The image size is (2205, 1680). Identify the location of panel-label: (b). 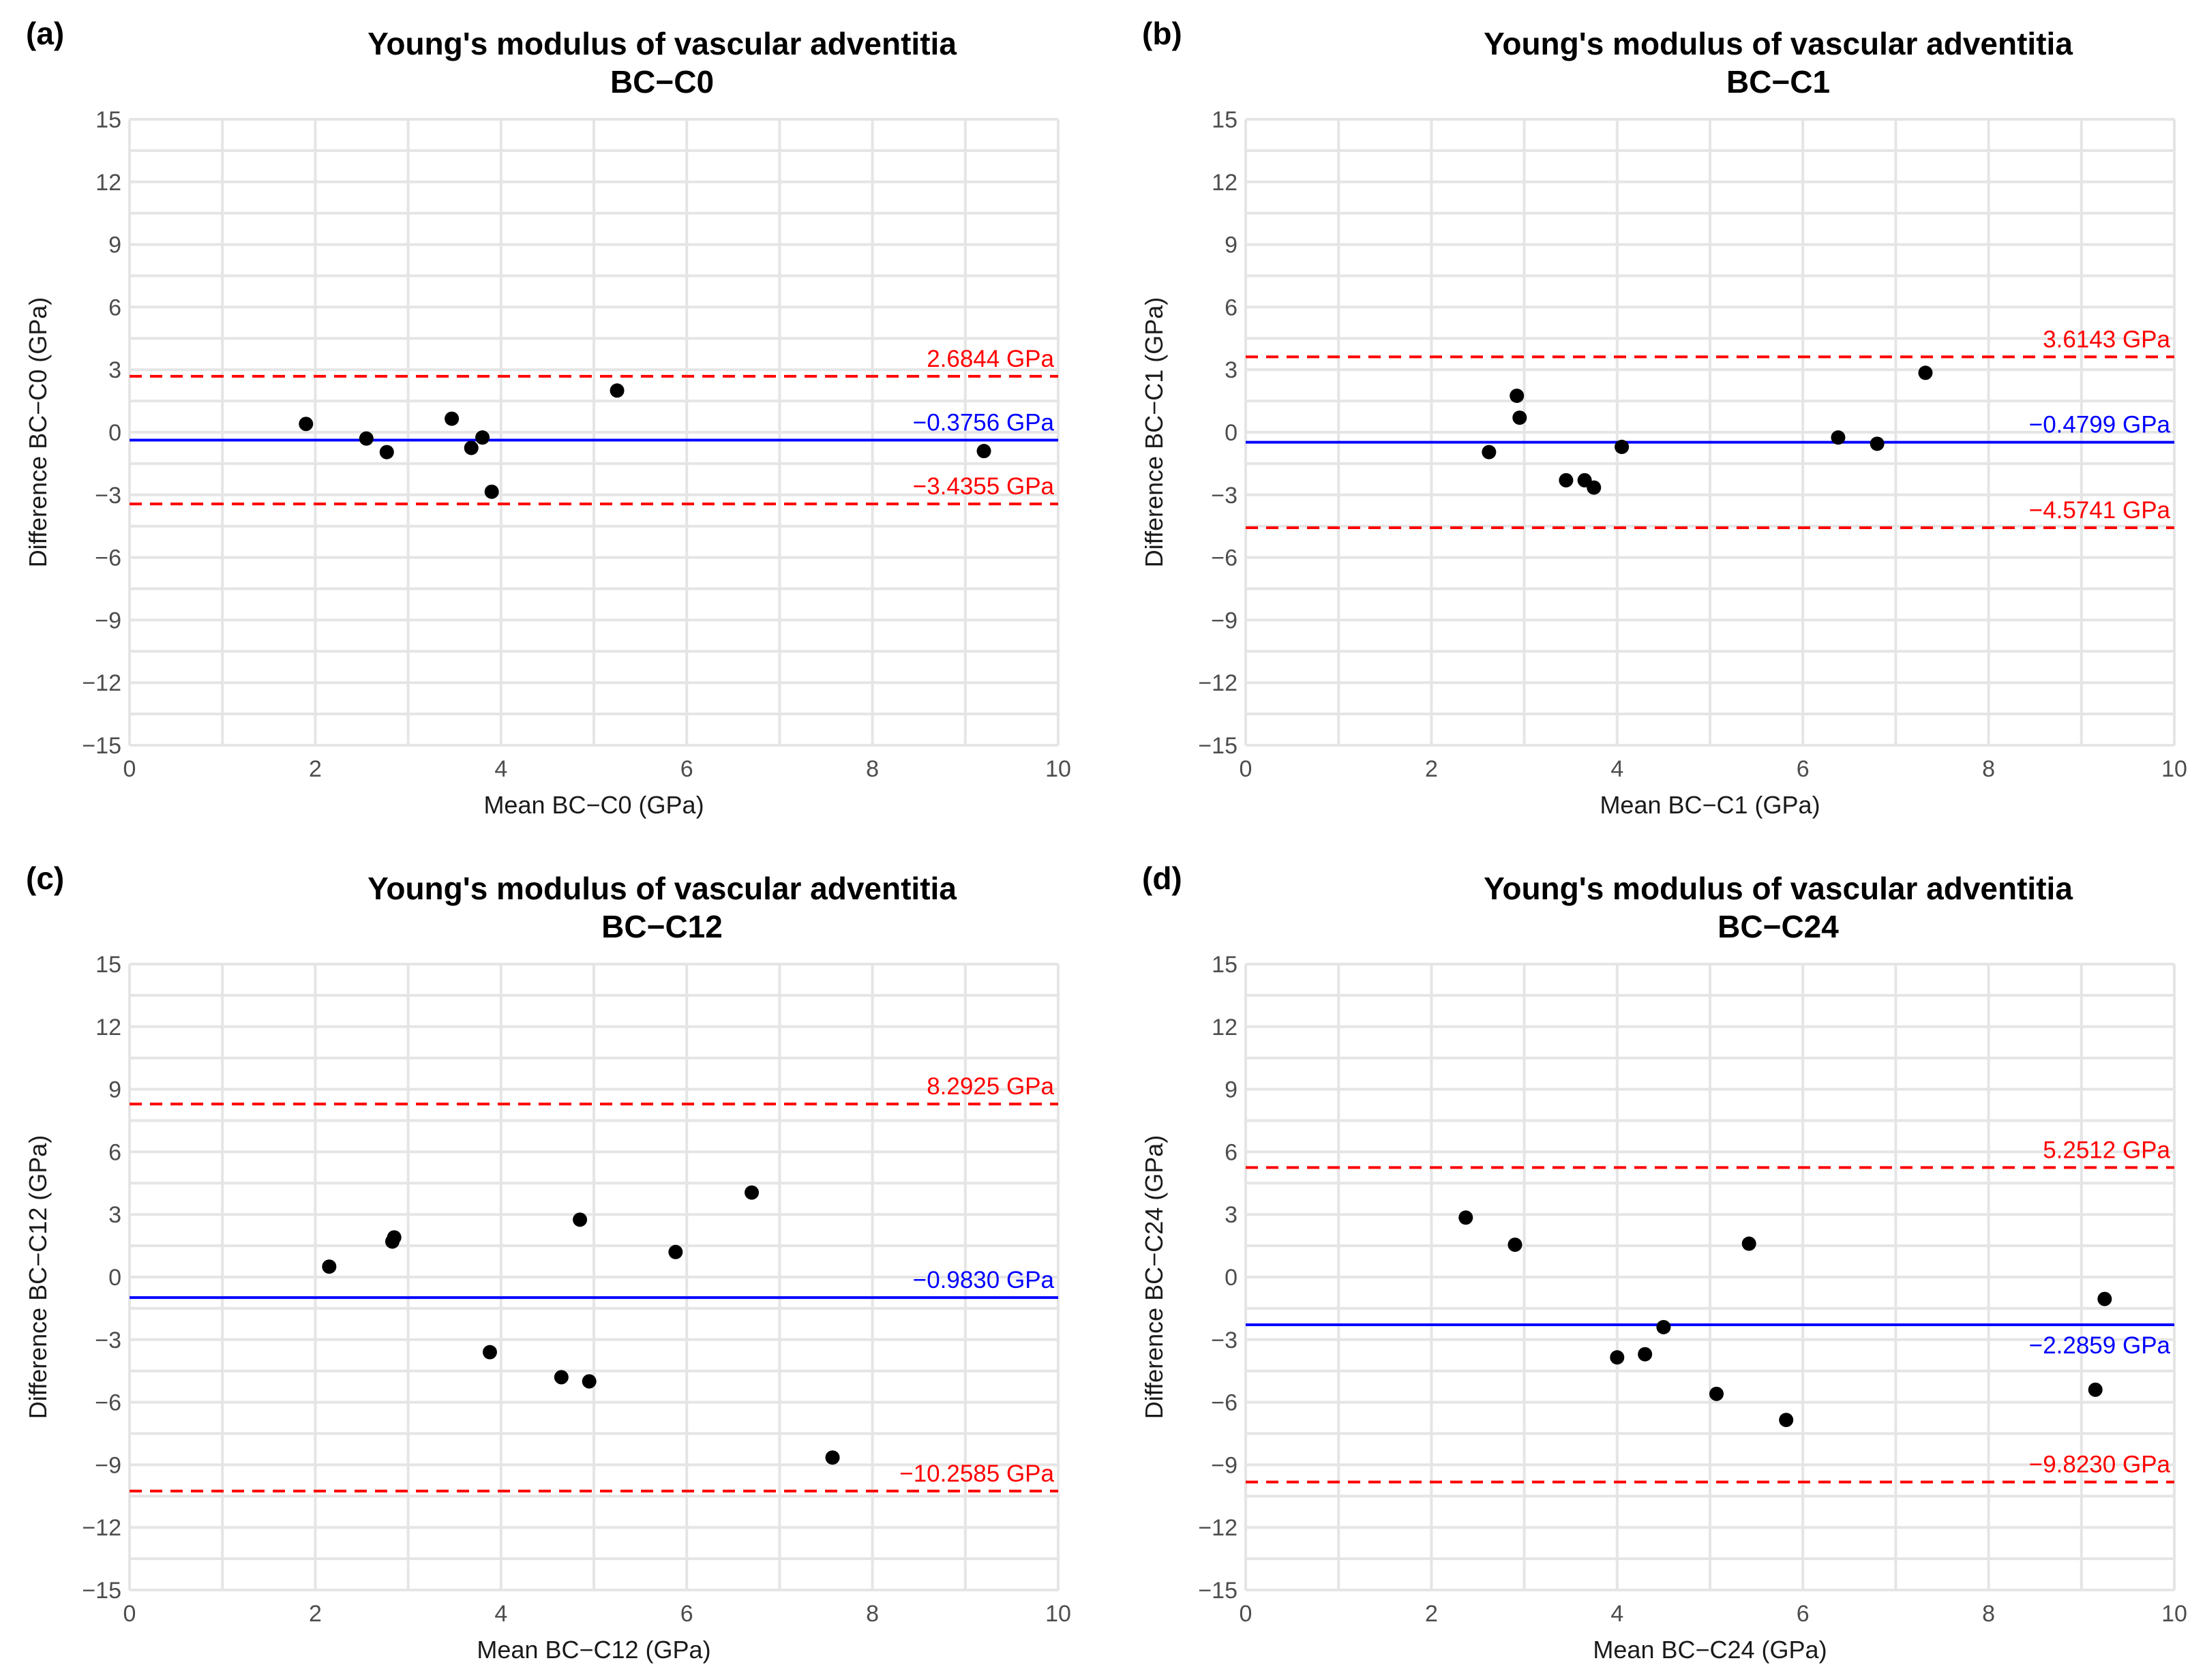
(1162, 33).